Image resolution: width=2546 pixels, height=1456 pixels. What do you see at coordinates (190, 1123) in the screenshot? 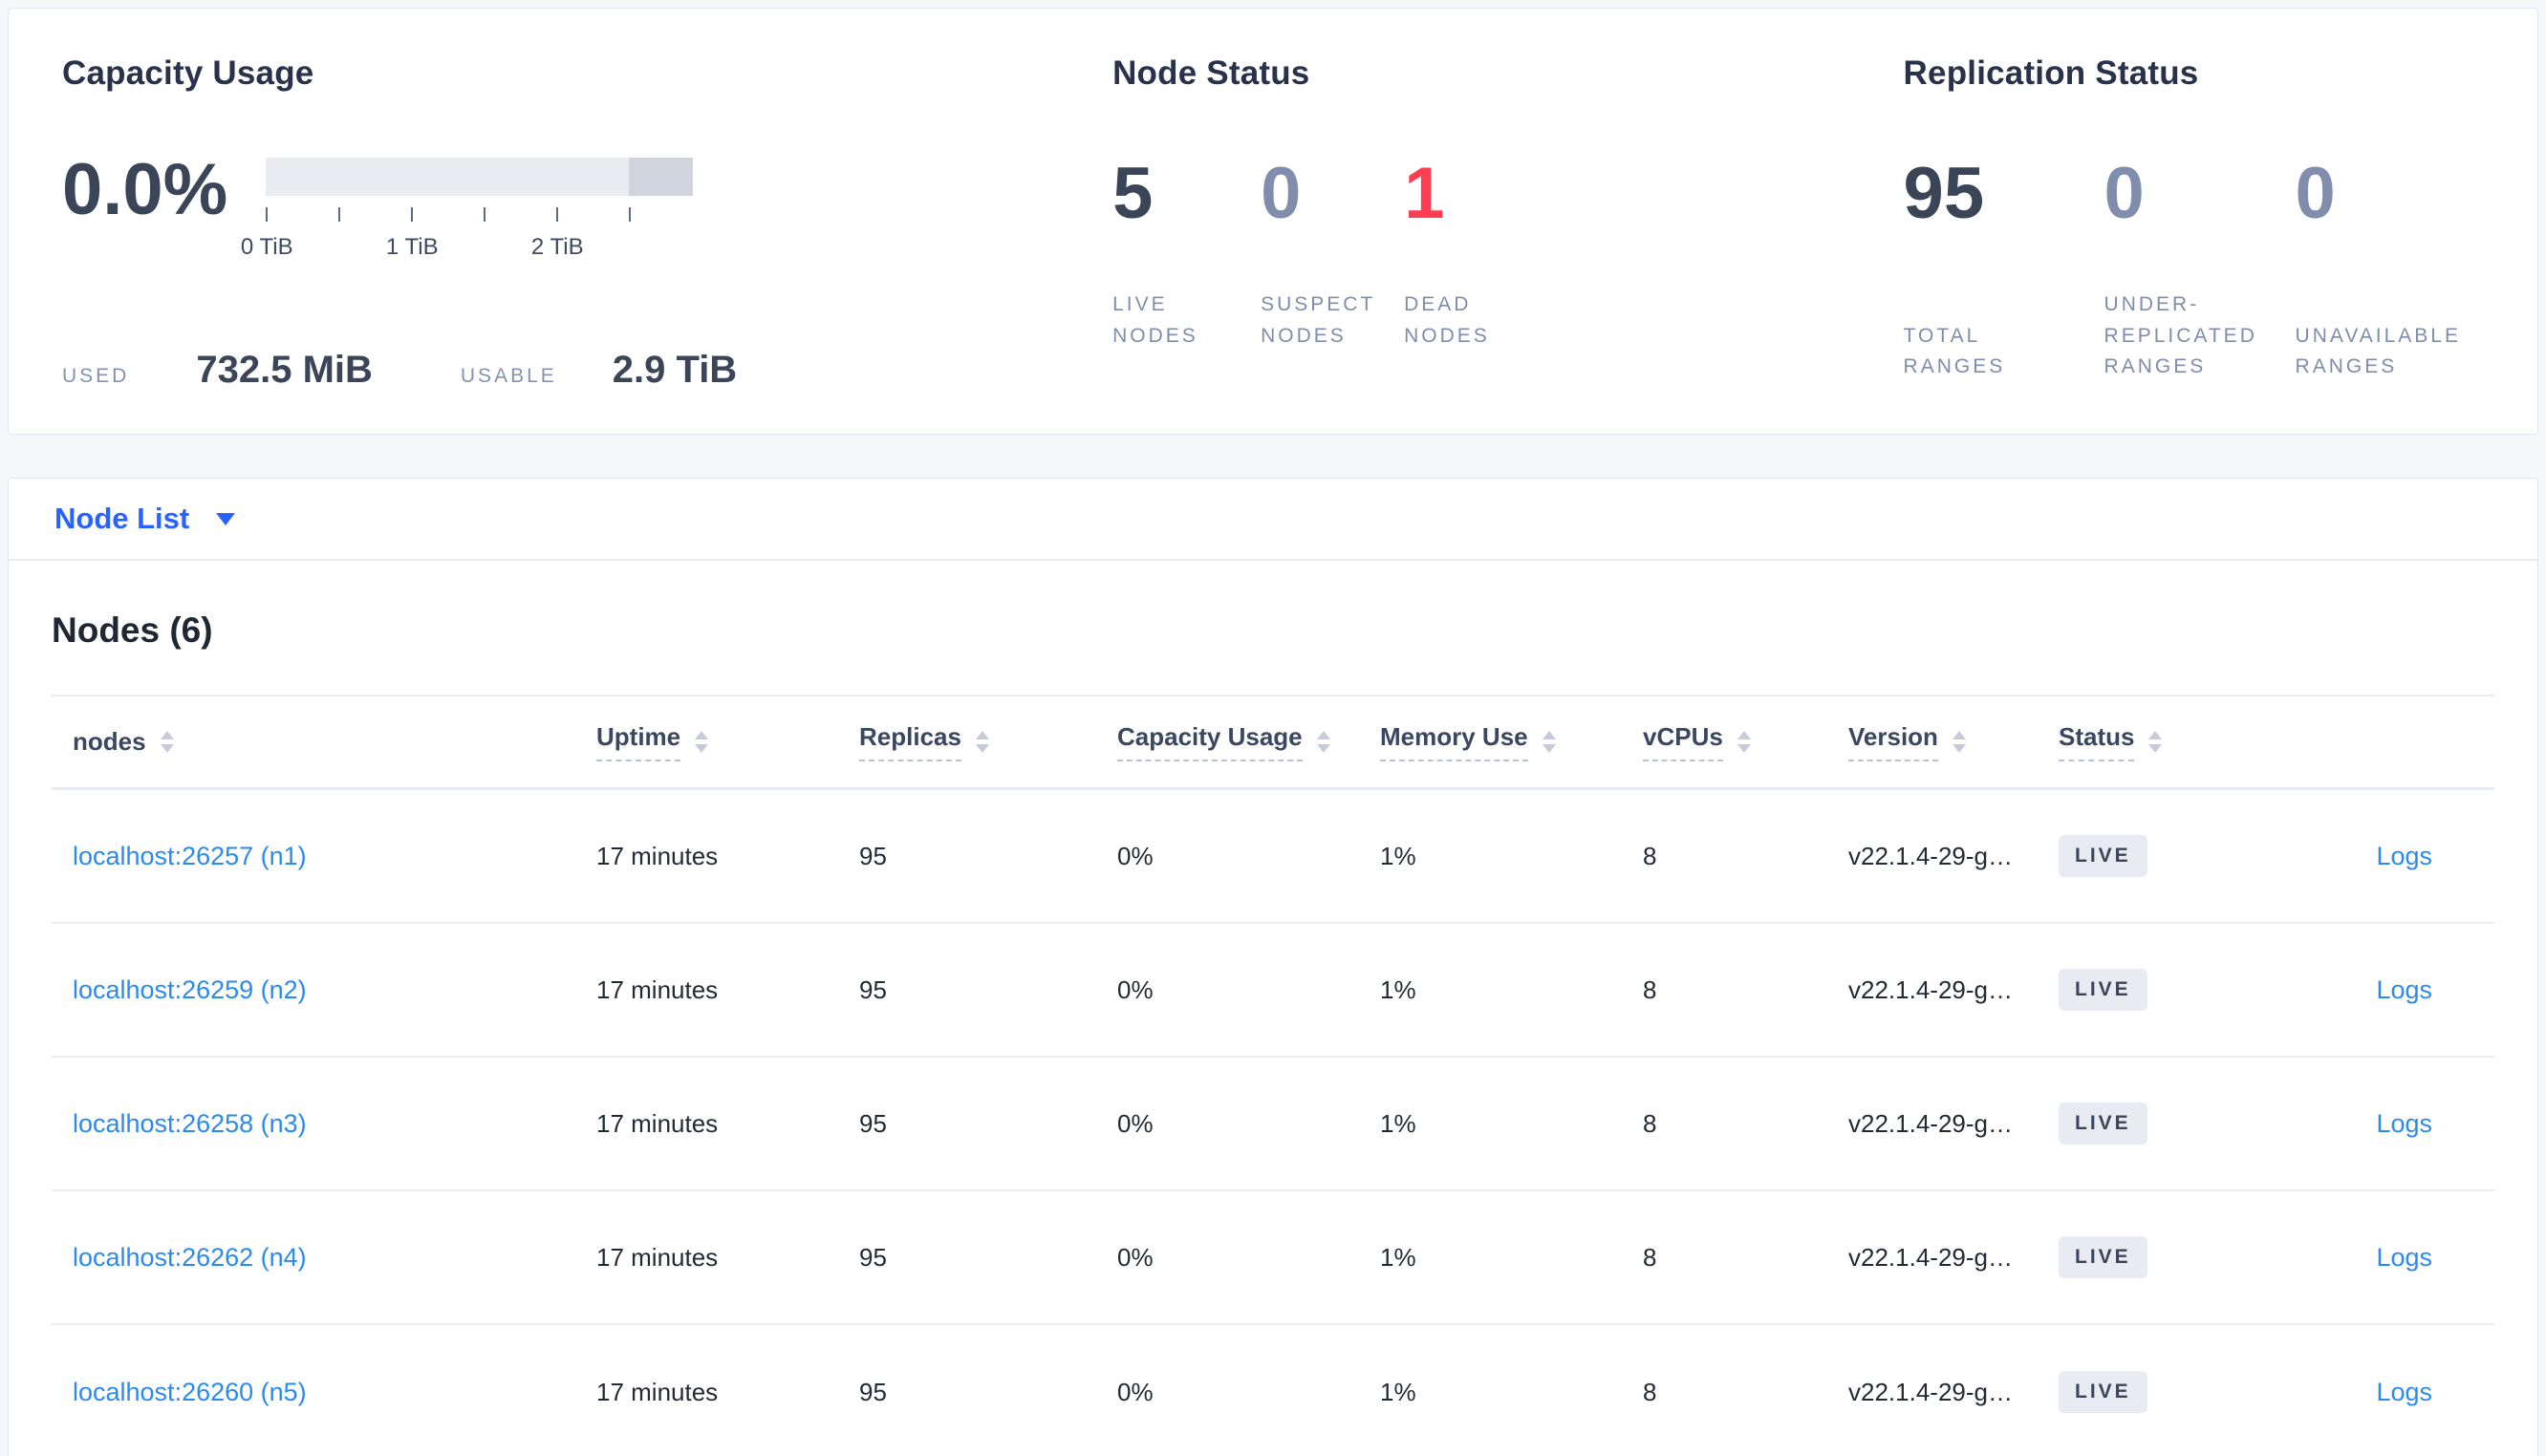
I see `node-link: localhost:26258 (n3)` at bounding box center [190, 1123].